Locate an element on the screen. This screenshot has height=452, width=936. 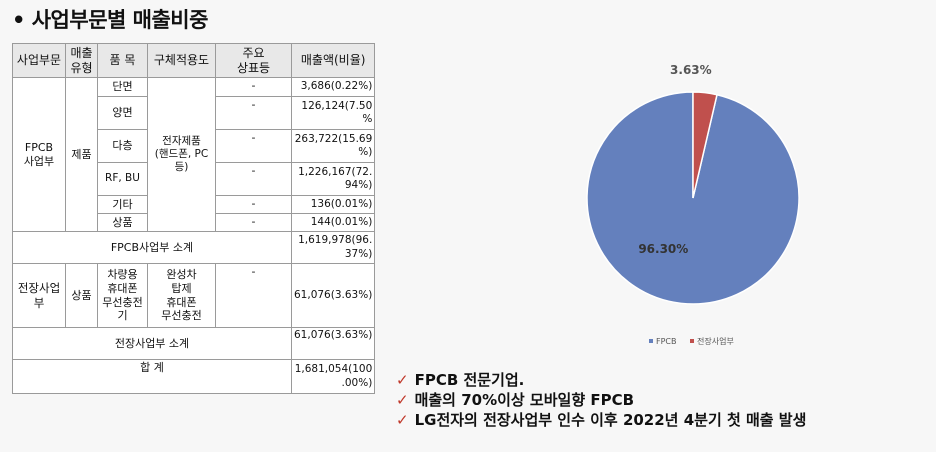
table-row: 기타 - 136(0.01%) is located at coordinates (194, 204).